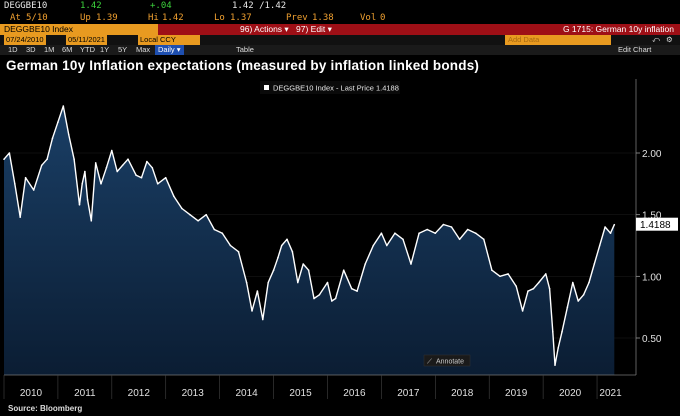 The height and width of the screenshot is (416, 680). Describe the element at coordinates (314, 29) in the screenshot. I see `edit-menu: 97) Edit ▾` at that location.